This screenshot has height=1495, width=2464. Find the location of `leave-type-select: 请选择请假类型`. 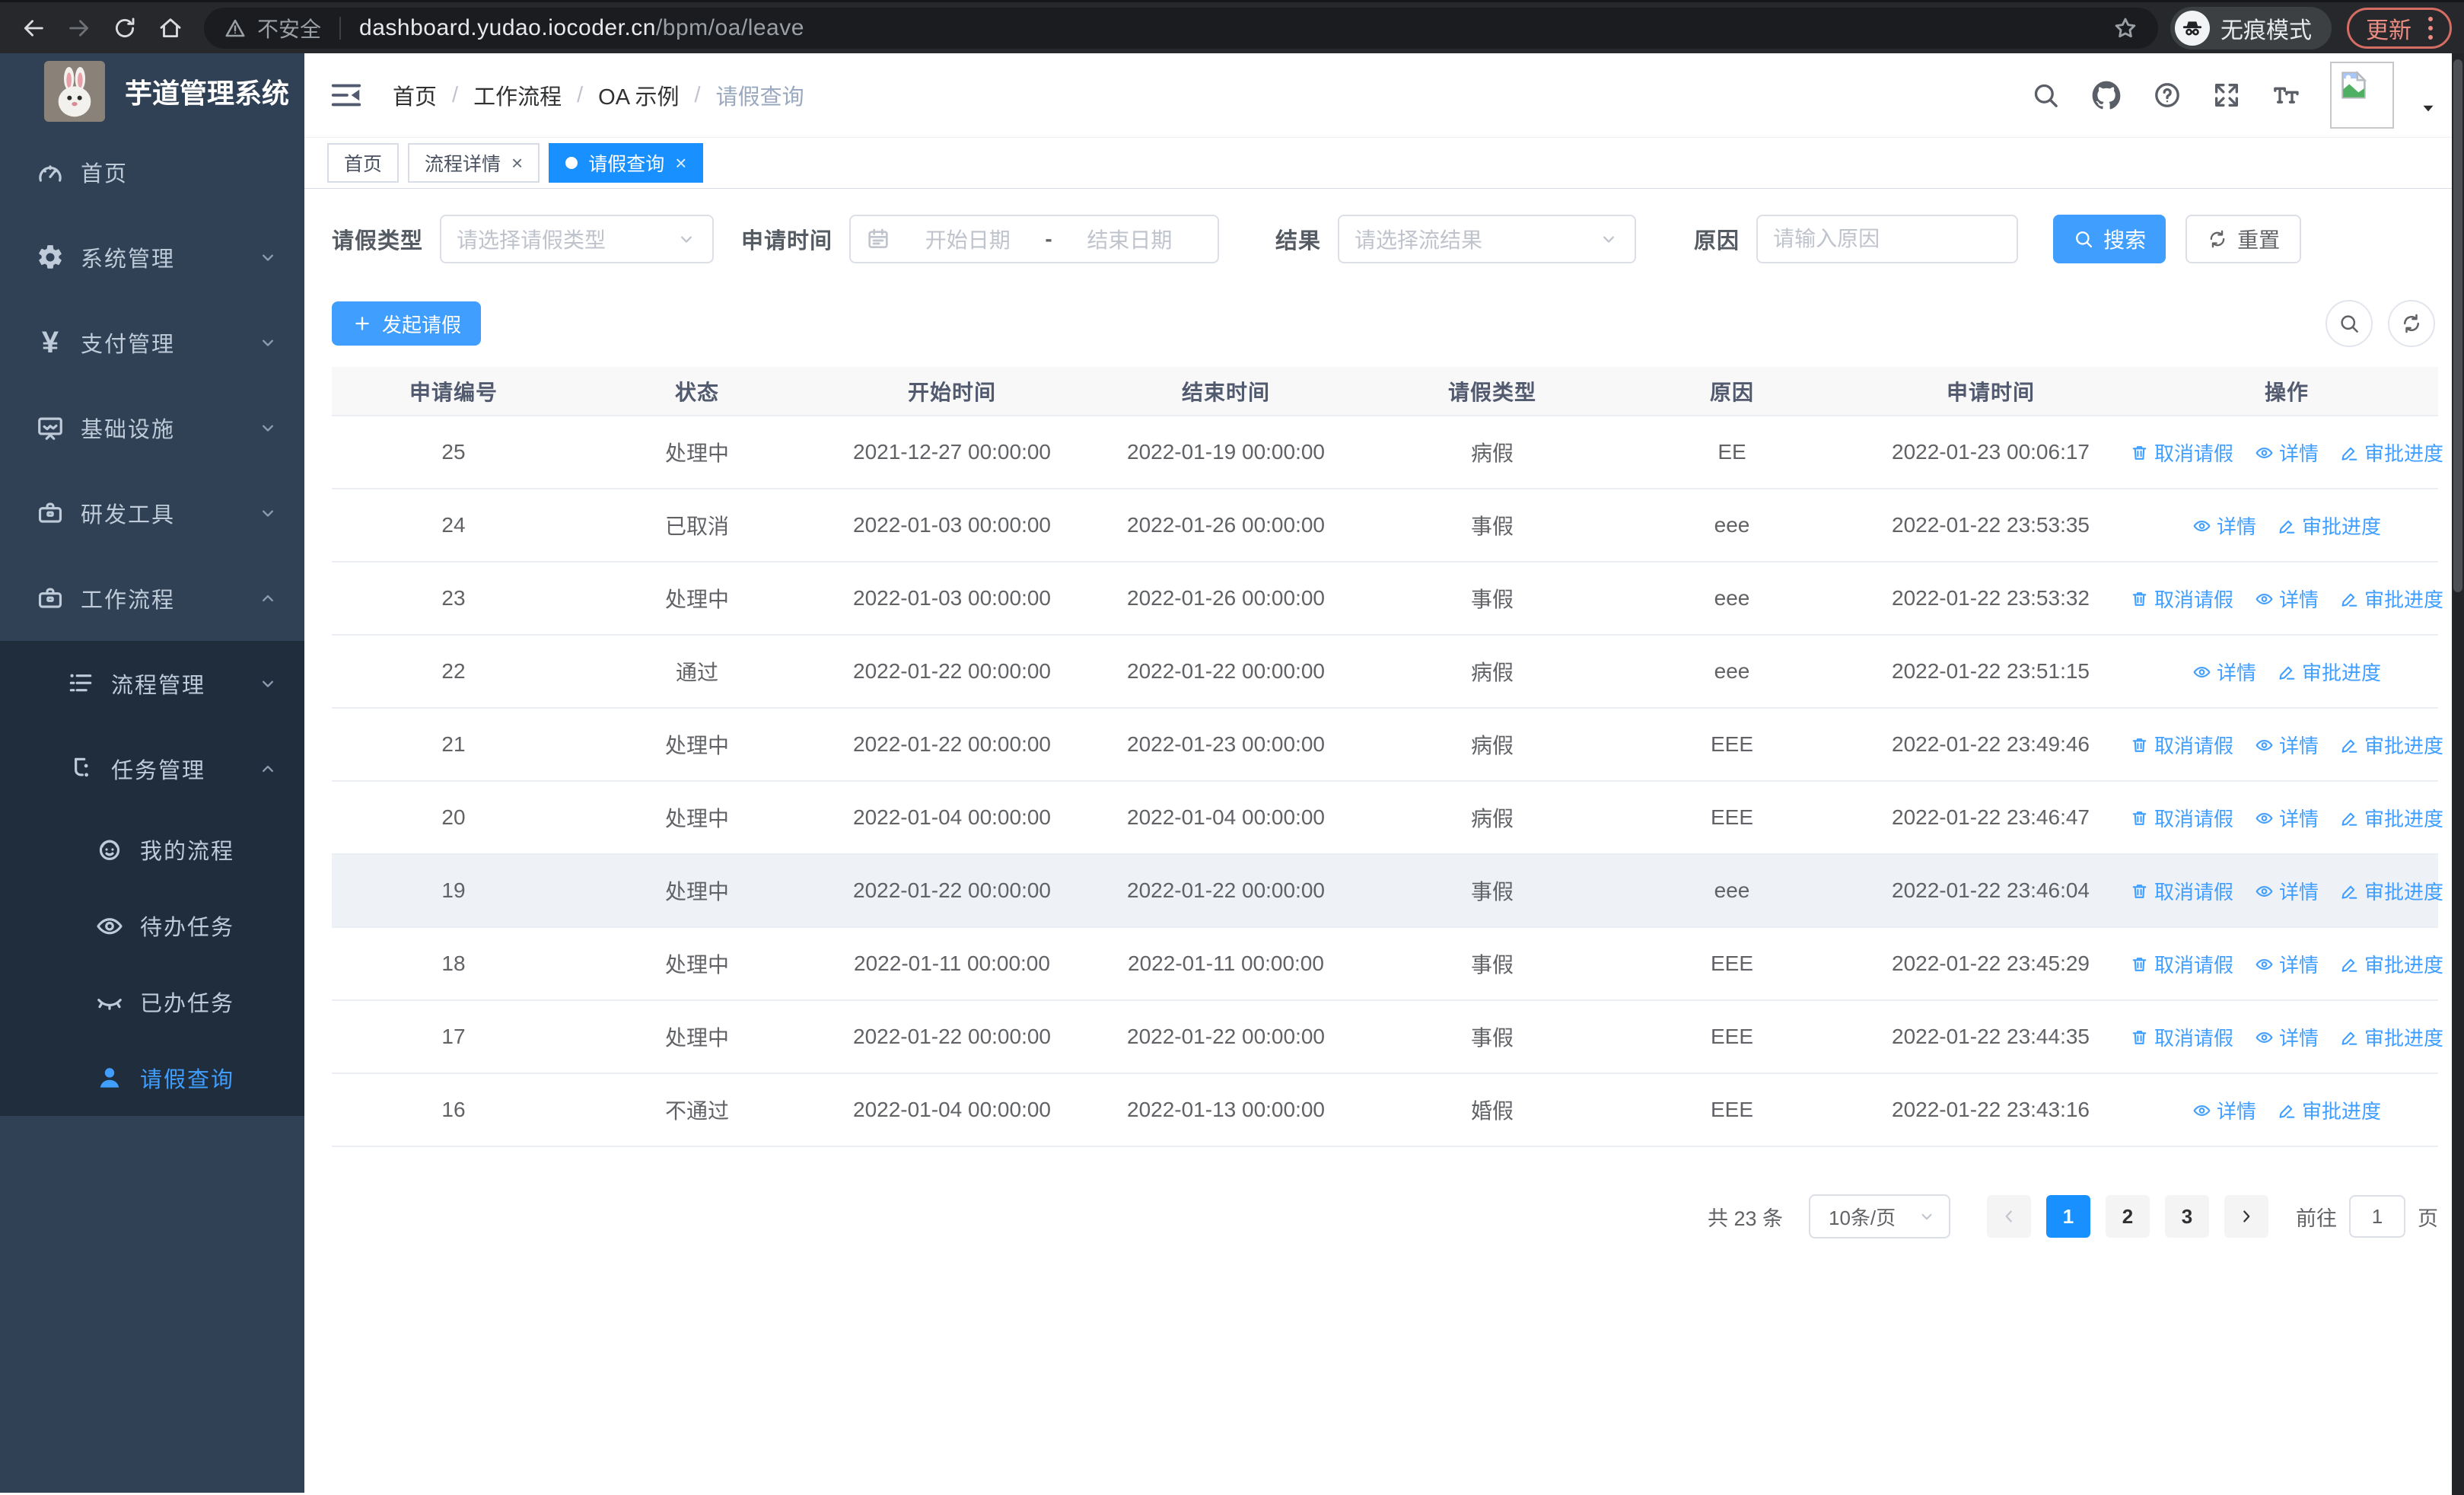

leave-type-select: 请选择请假类型 is located at coordinates (577, 239).